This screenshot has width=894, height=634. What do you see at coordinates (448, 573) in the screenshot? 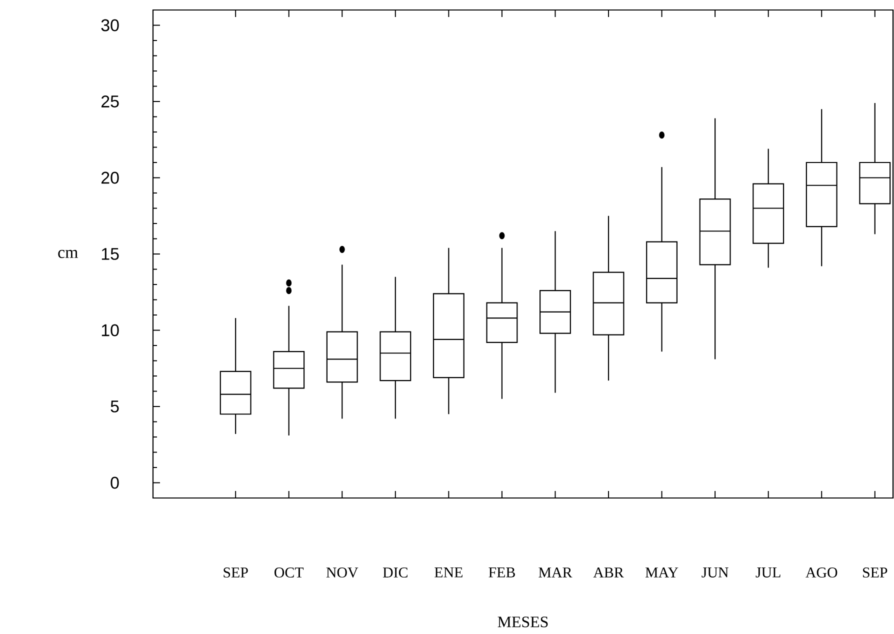
I see `x-tick-label: ENE` at bounding box center [448, 573].